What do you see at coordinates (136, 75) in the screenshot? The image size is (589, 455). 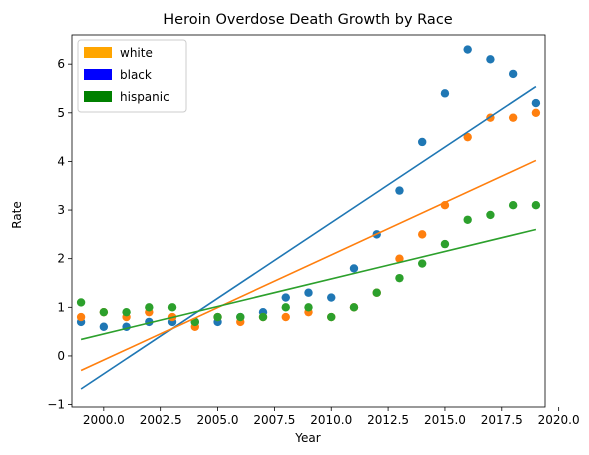 I see `legend-label: black` at bounding box center [136, 75].